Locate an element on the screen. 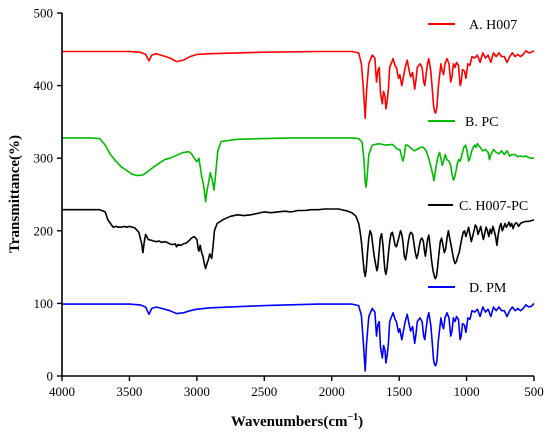 The image size is (550, 437). legend-label-3: C. H007-PC is located at coordinates (493, 206).